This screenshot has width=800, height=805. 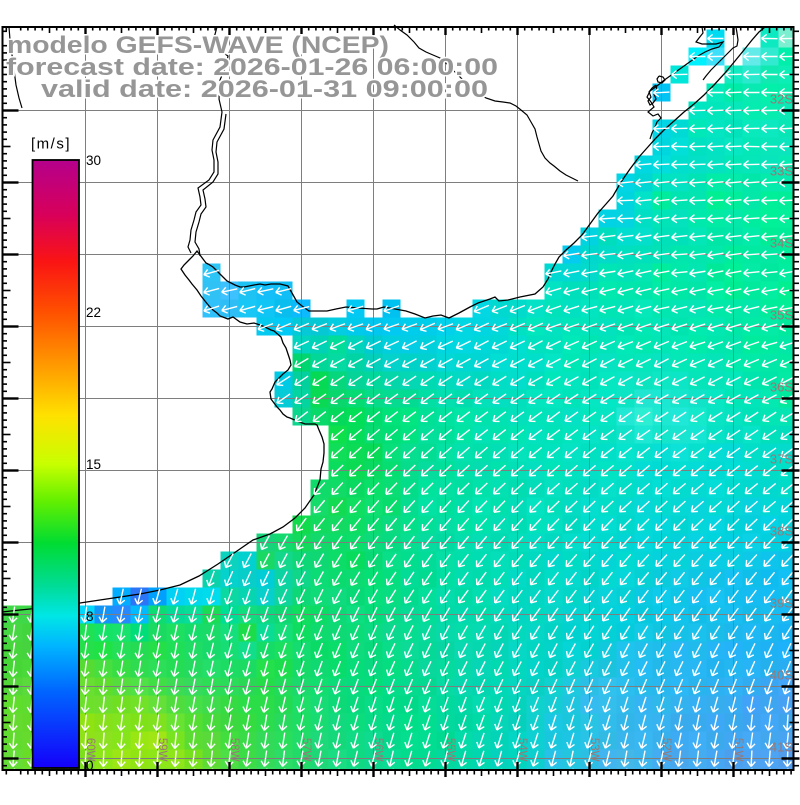 I want to click on svg-text: 30, so click(x=93, y=160).